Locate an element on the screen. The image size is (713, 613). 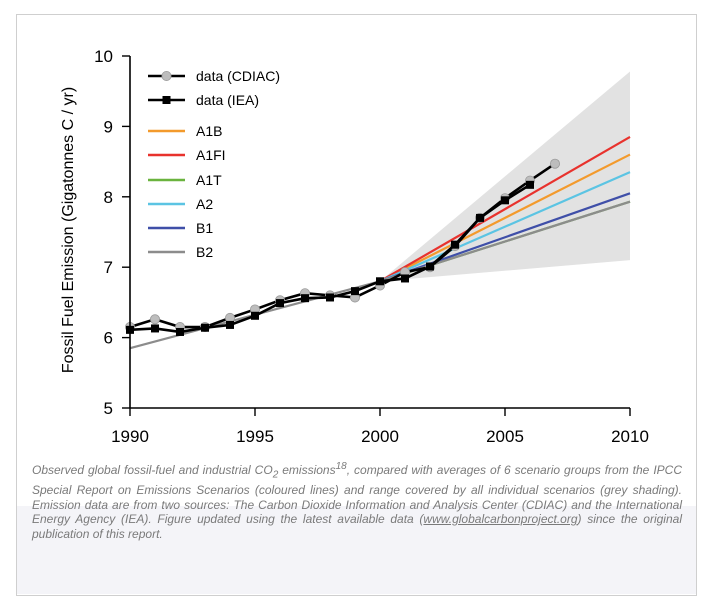
legend-label: B2 is located at coordinates (204, 252).